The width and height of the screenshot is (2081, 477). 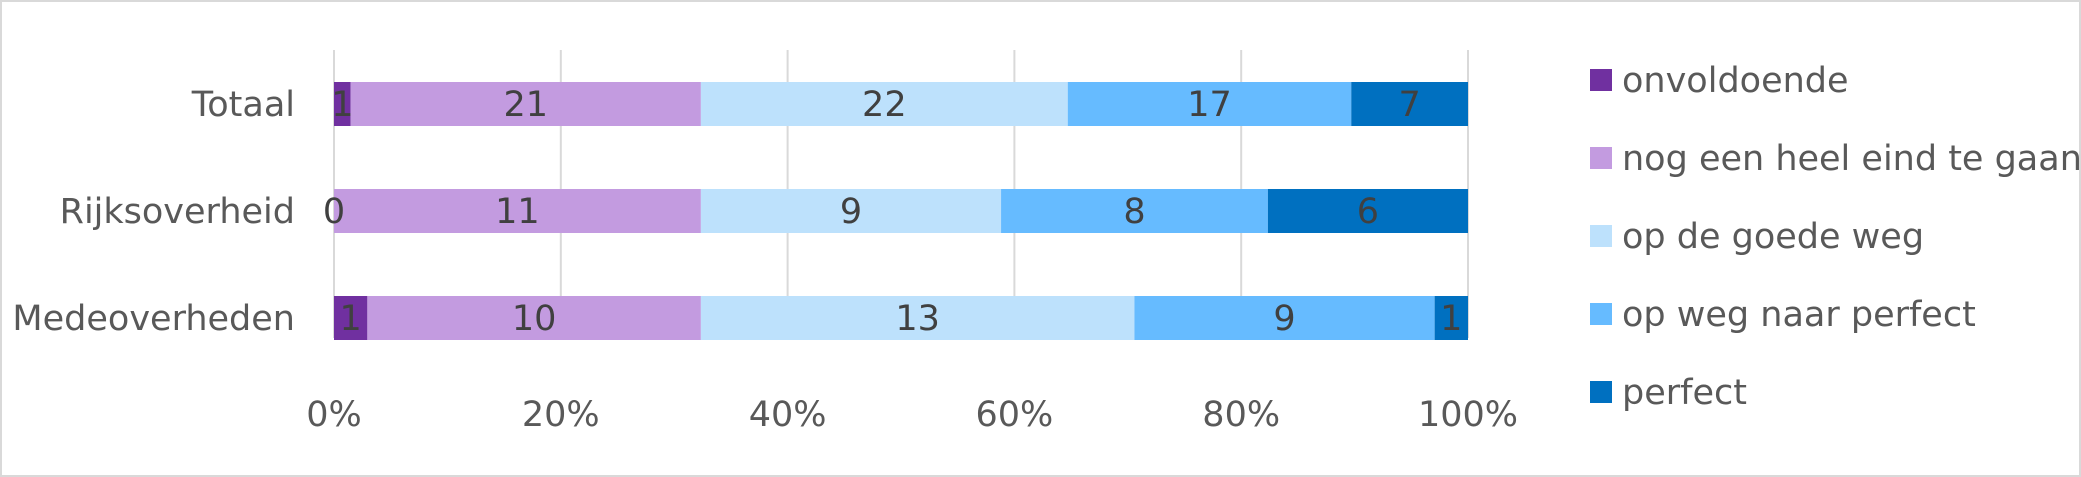 I want to click on x-tick-label: 0%, so click(x=334, y=415).